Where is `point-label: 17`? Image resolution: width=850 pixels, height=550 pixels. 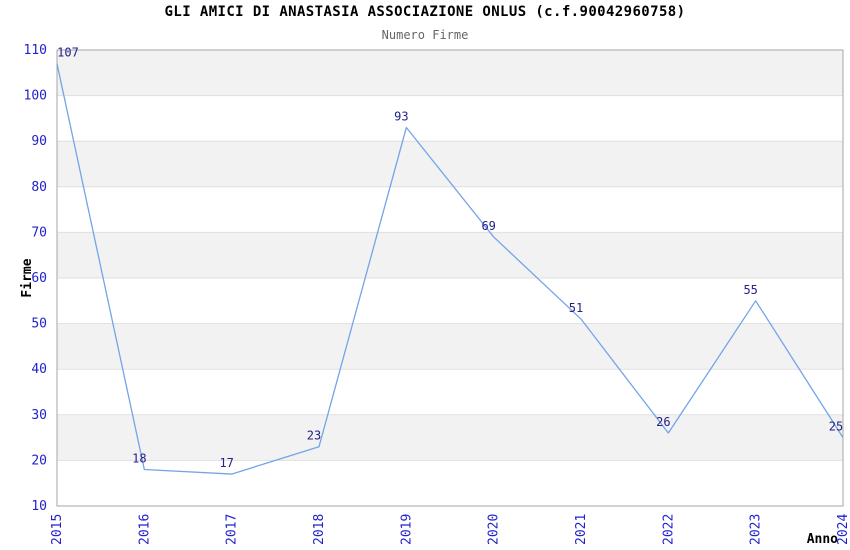 point-label: 17 is located at coordinates (226, 463).